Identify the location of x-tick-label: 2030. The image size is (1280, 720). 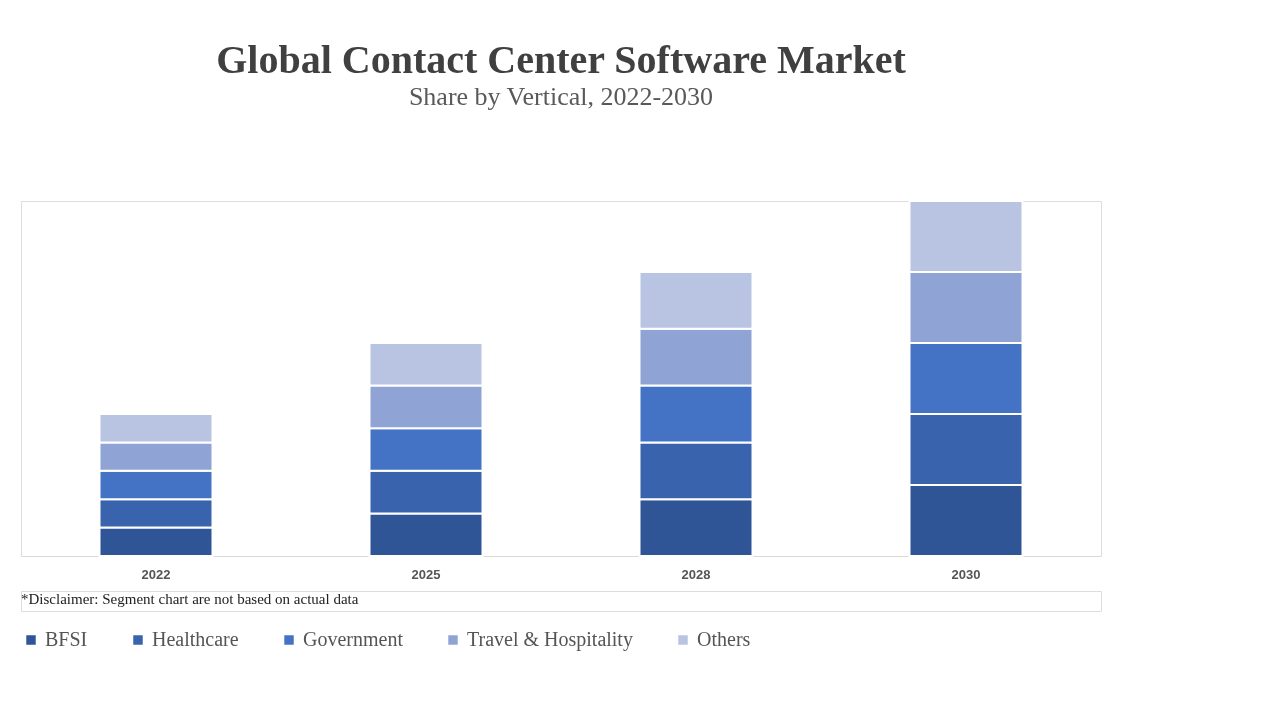
(966, 574).